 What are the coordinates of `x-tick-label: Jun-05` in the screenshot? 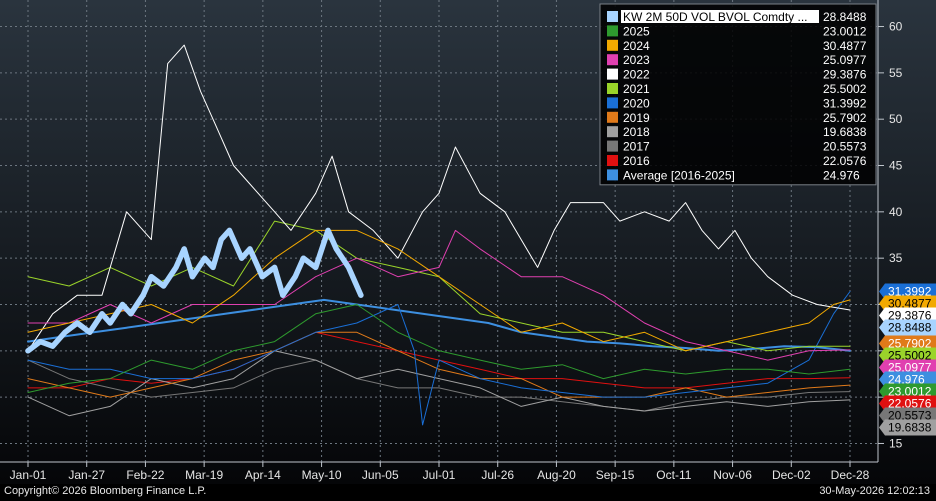 It's located at (380, 475).